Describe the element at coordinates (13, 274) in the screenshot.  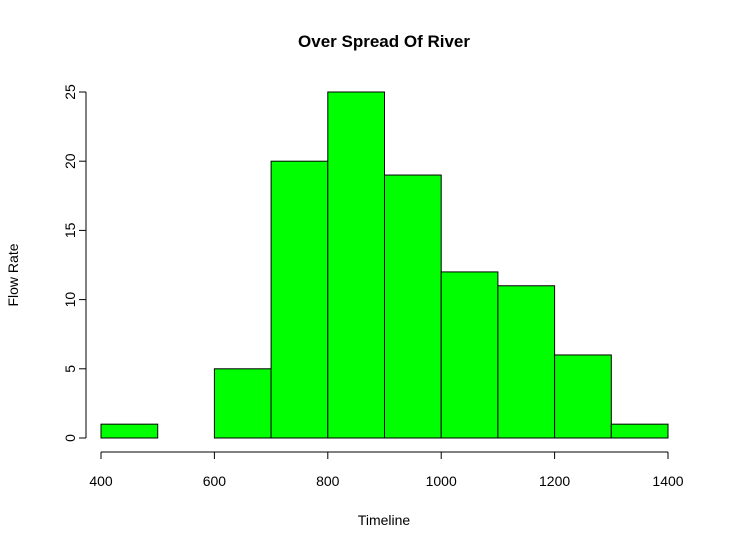
I see `y-axis-label: Flow Rate` at that location.